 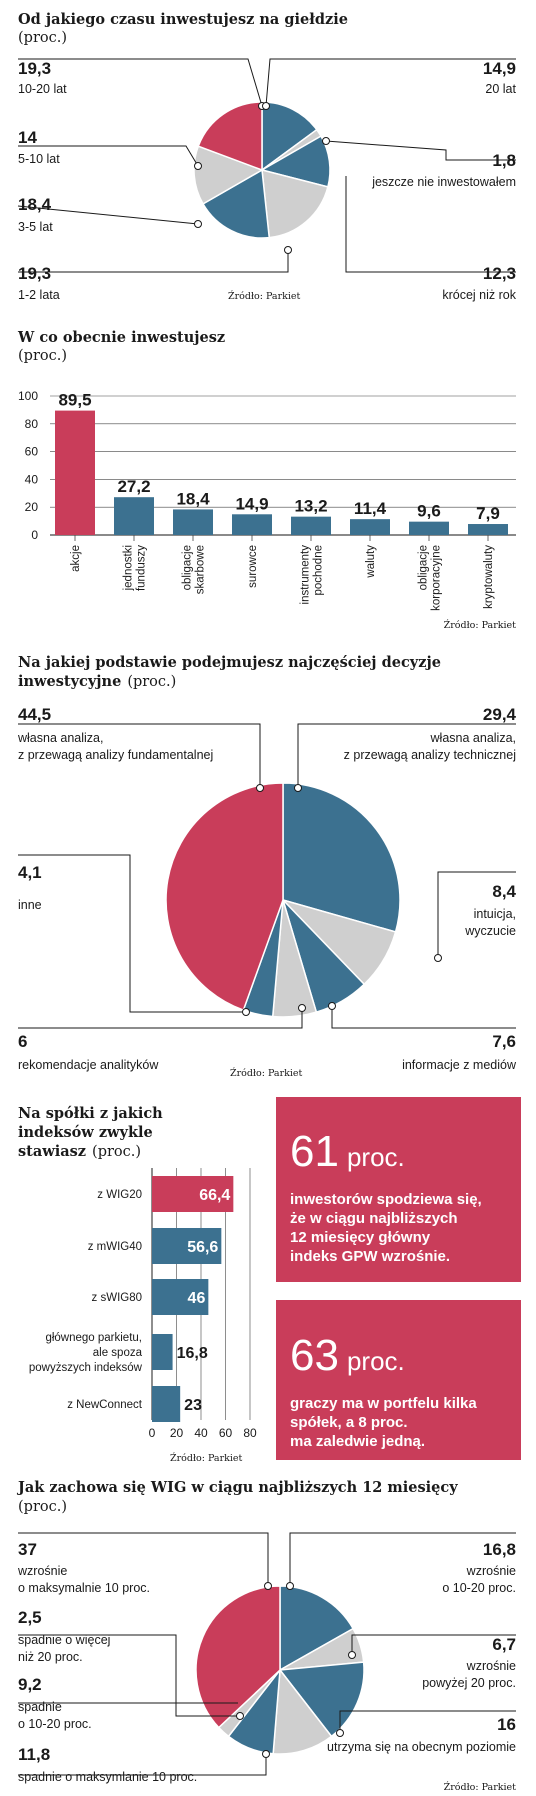 What do you see at coordinates (499, 273) in the screenshot?
I see `value-label: 12,3` at bounding box center [499, 273].